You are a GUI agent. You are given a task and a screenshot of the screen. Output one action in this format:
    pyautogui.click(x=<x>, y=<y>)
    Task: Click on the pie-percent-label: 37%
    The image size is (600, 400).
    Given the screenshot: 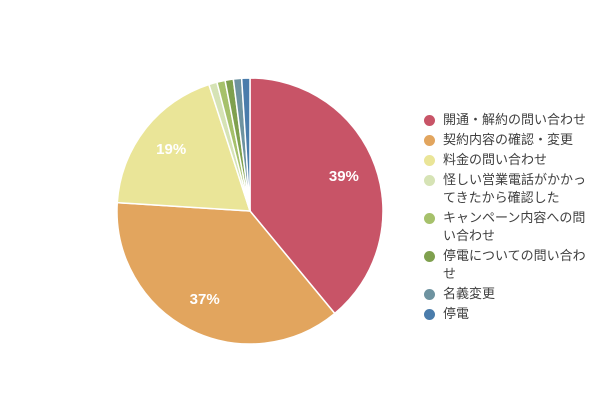 What is the action you would take?
    pyautogui.click(x=205, y=299)
    